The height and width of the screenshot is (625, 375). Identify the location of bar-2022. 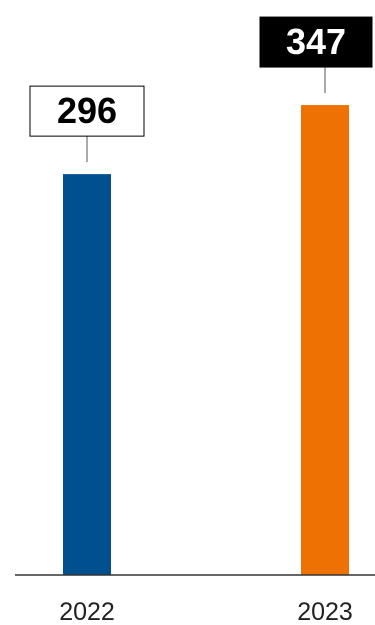
(87, 375).